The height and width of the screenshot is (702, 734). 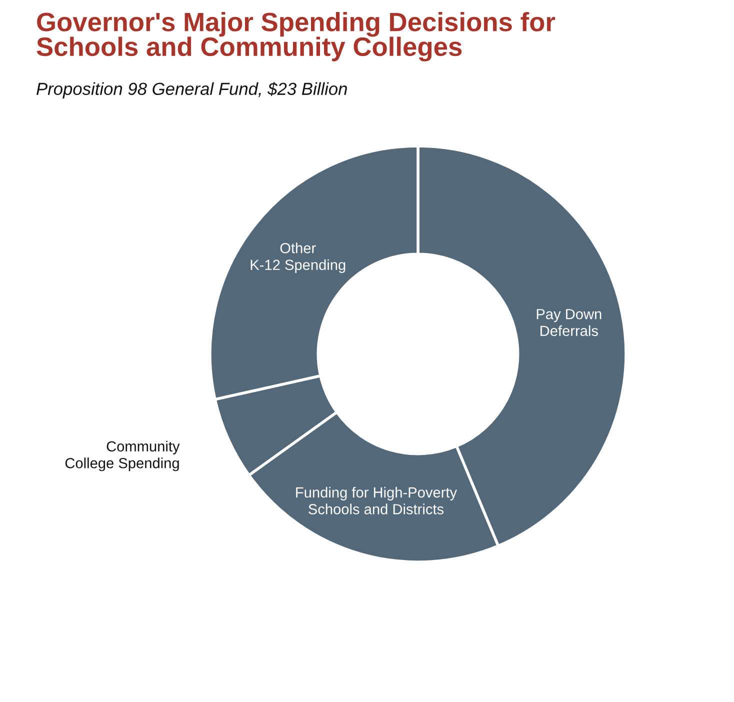 I want to click on slice-label: Community College Spending, so click(x=122, y=456).